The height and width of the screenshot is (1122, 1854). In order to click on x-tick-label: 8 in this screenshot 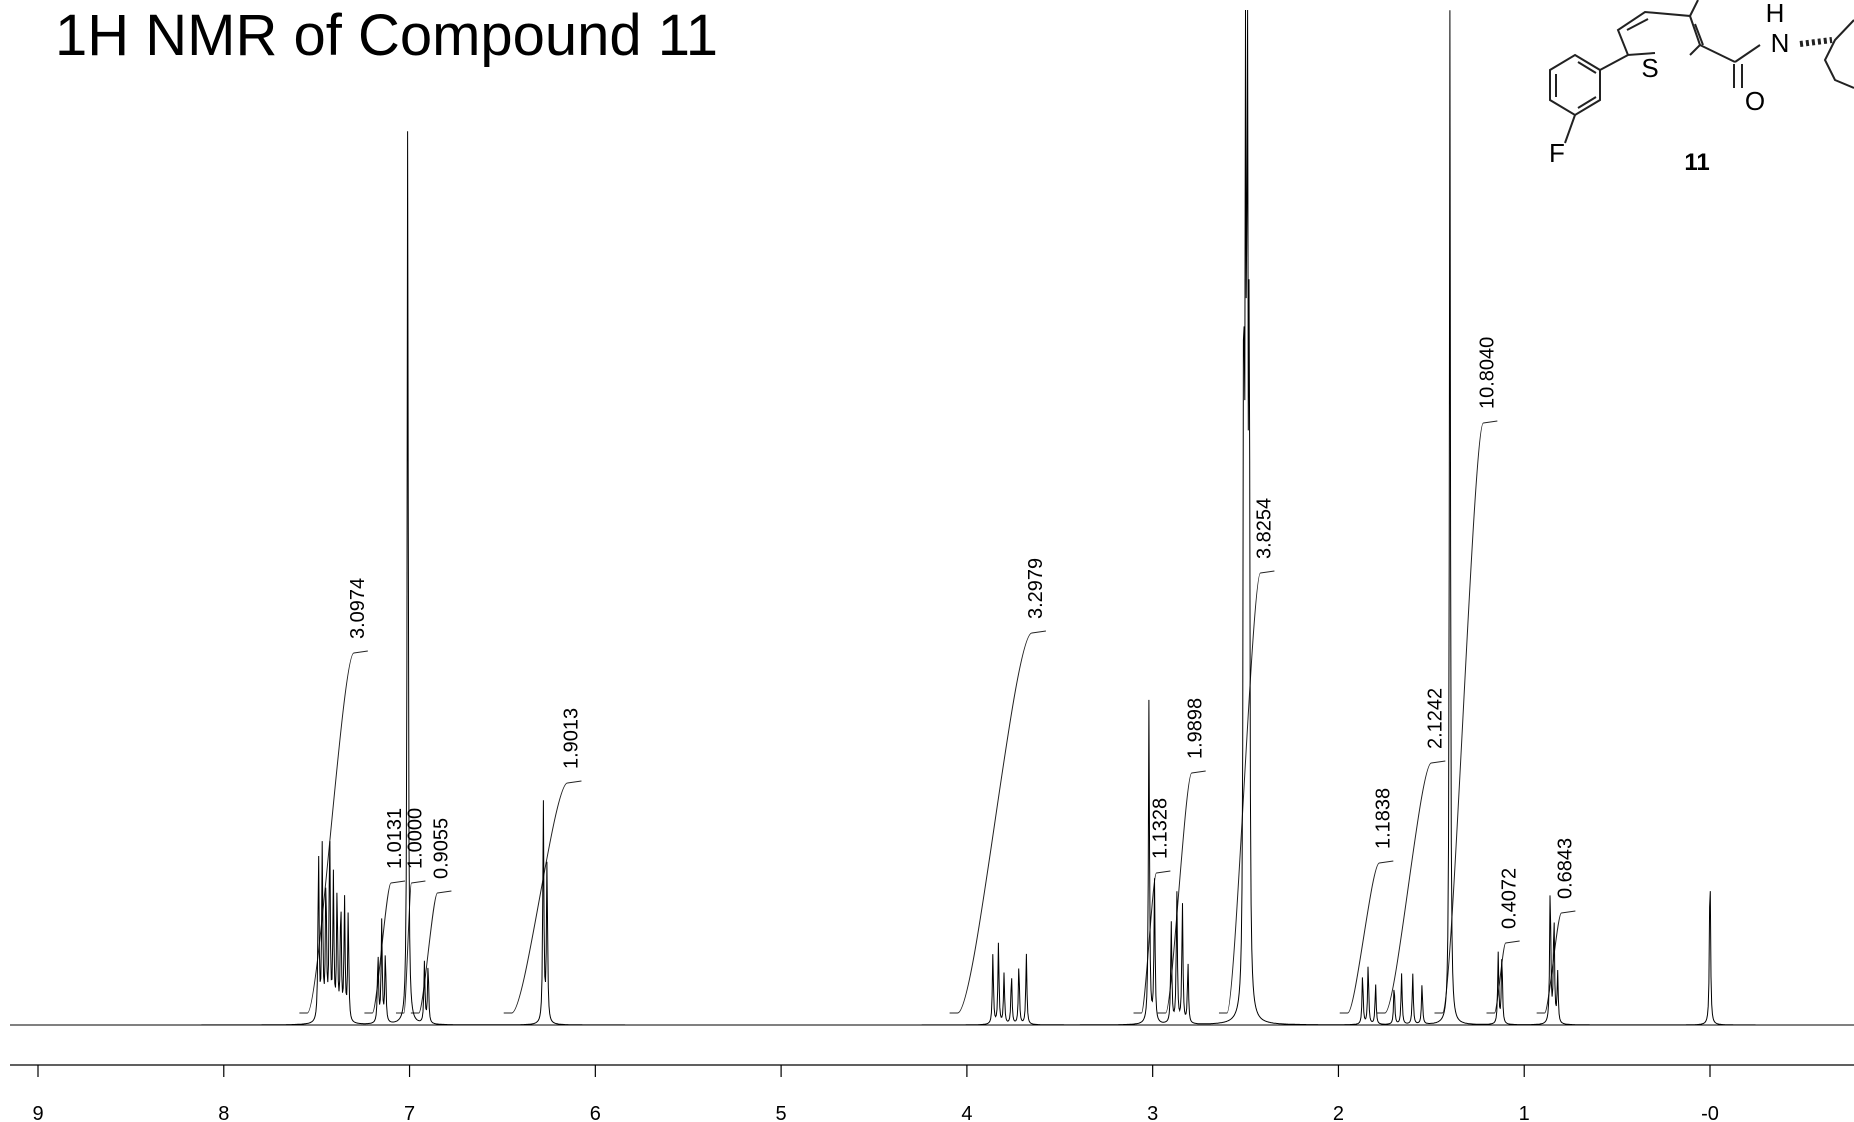, I will do `click(223, 1112)`.